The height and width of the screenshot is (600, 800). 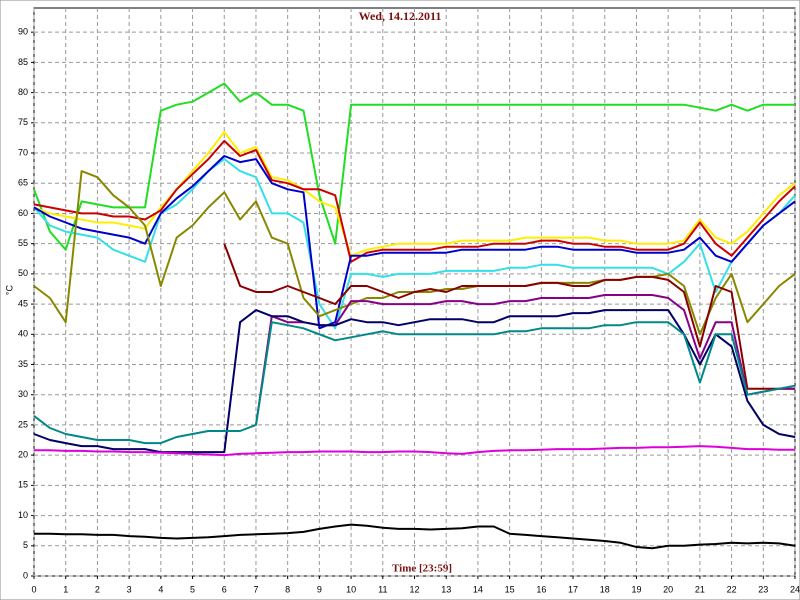 What do you see at coordinates (573, 589) in the screenshot?
I see `x-tick-label: 17` at bounding box center [573, 589].